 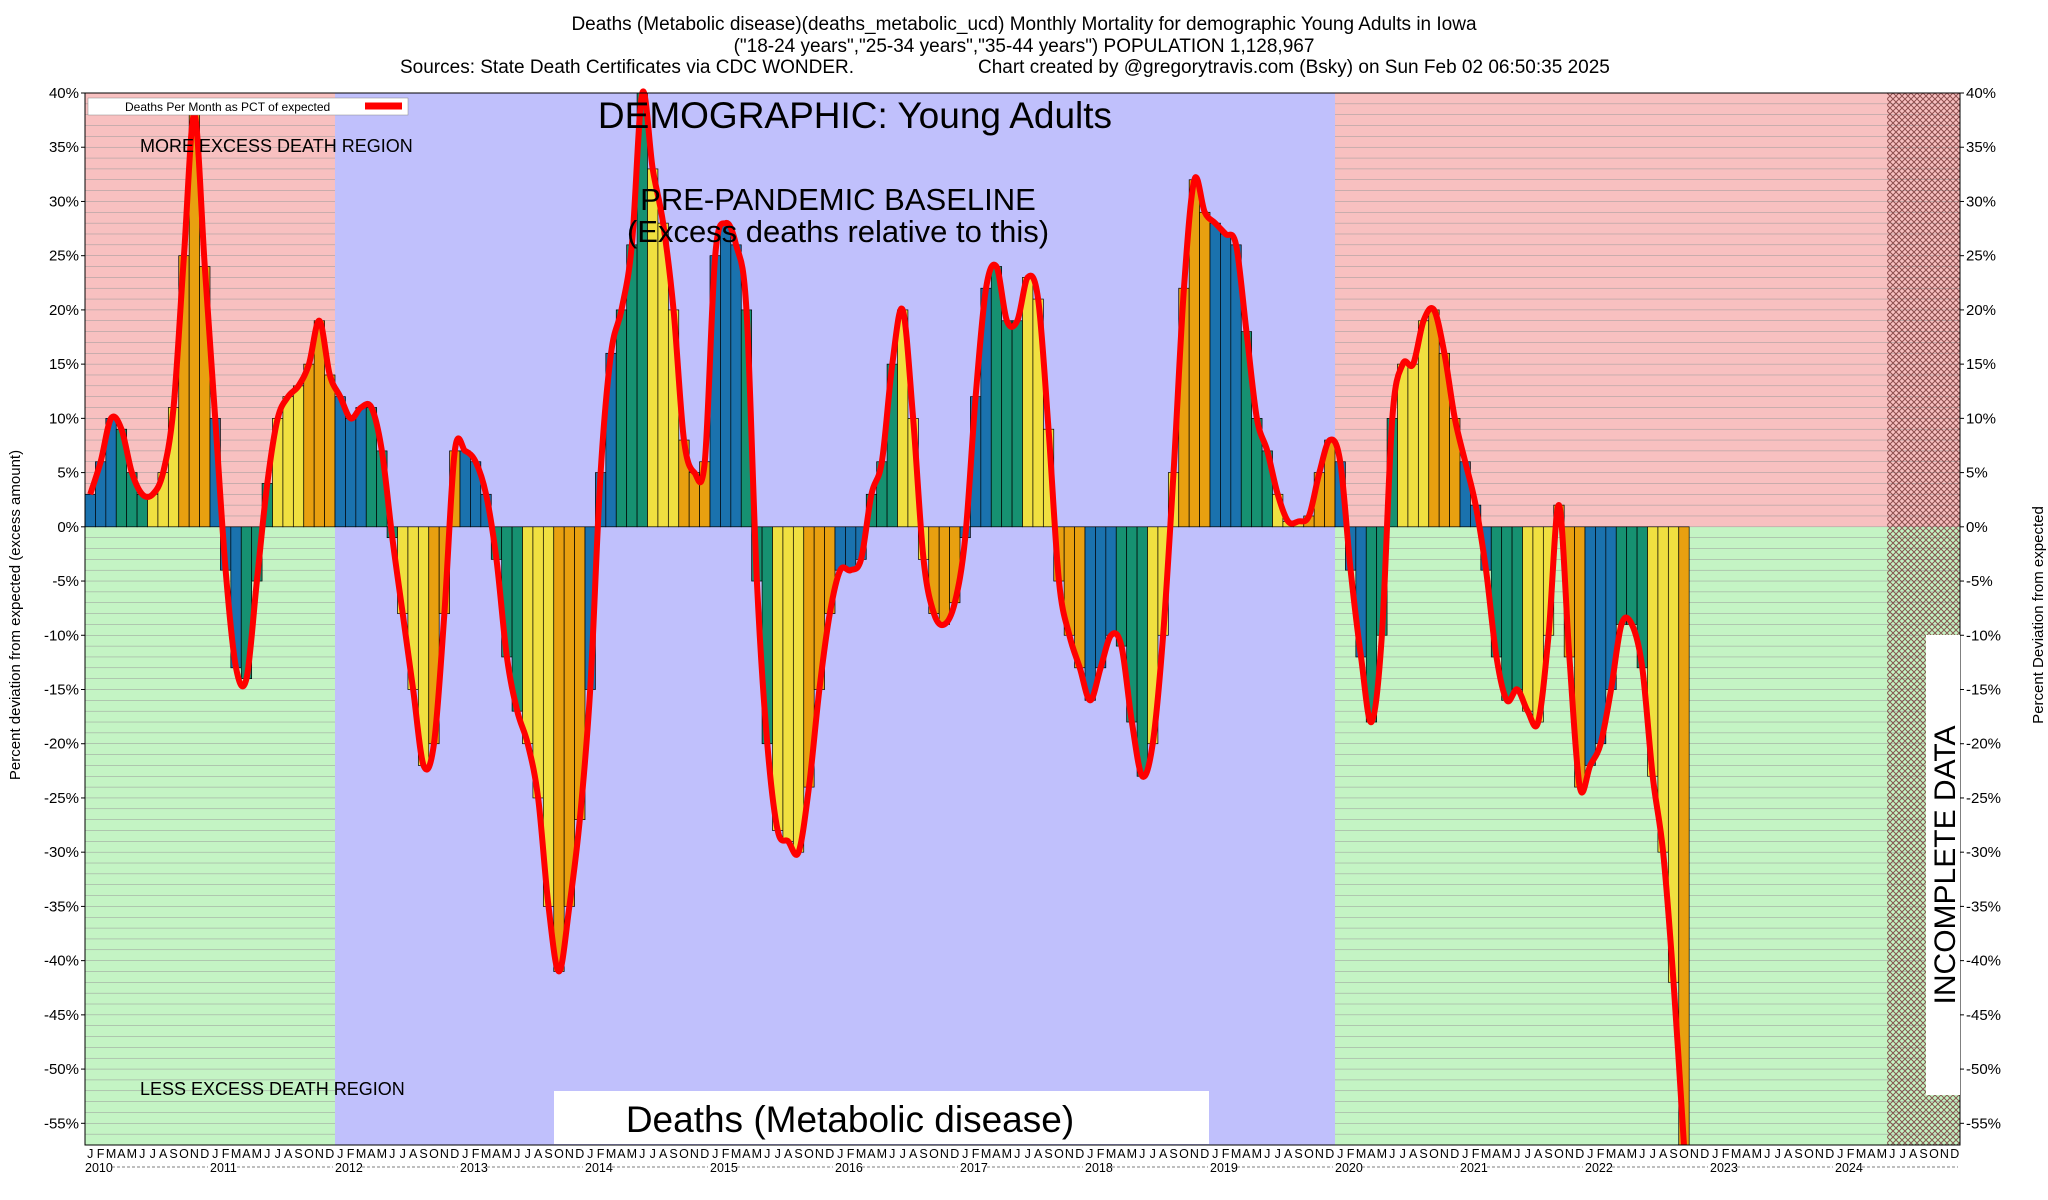 What do you see at coordinates (349, 1168) in the screenshot?
I see `x-year-label: 2012` at bounding box center [349, 1168].